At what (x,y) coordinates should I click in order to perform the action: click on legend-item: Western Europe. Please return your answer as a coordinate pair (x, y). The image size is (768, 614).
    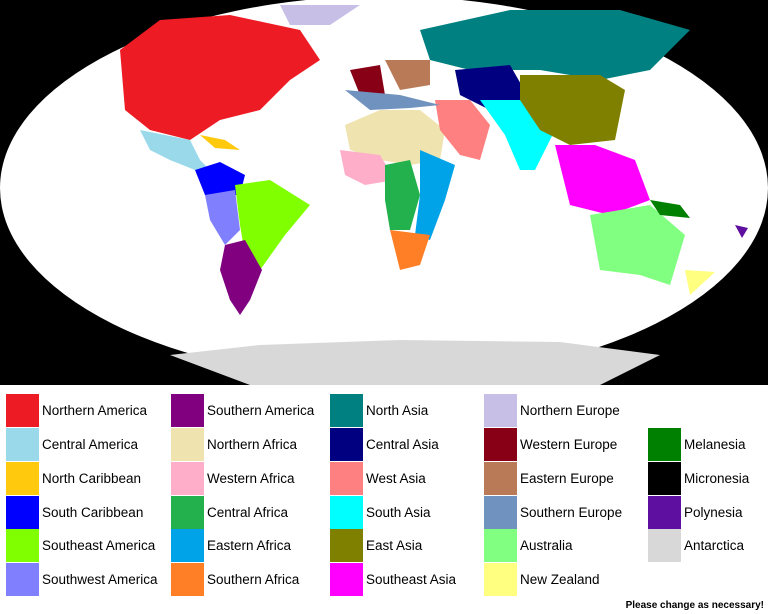
    Looking at the image, I should click on (550, 444).